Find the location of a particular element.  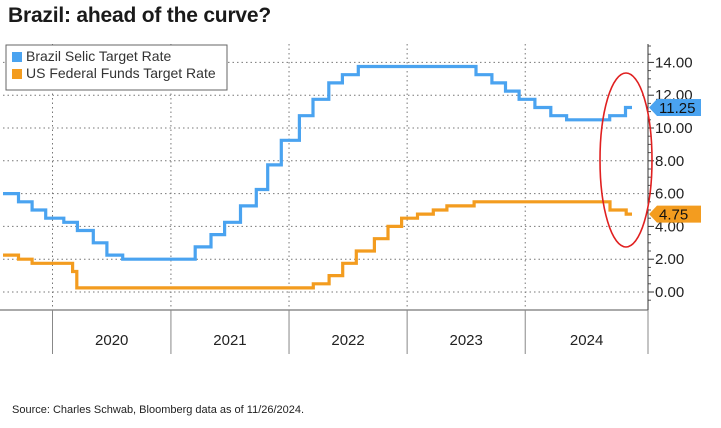

last-value-label: 4.75 is located at coordinates (673, 215).